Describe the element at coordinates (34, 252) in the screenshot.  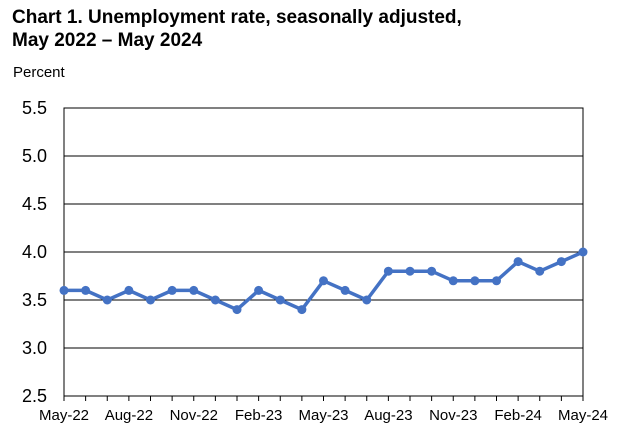
I see `y-tick-label: 4.0` at that location.